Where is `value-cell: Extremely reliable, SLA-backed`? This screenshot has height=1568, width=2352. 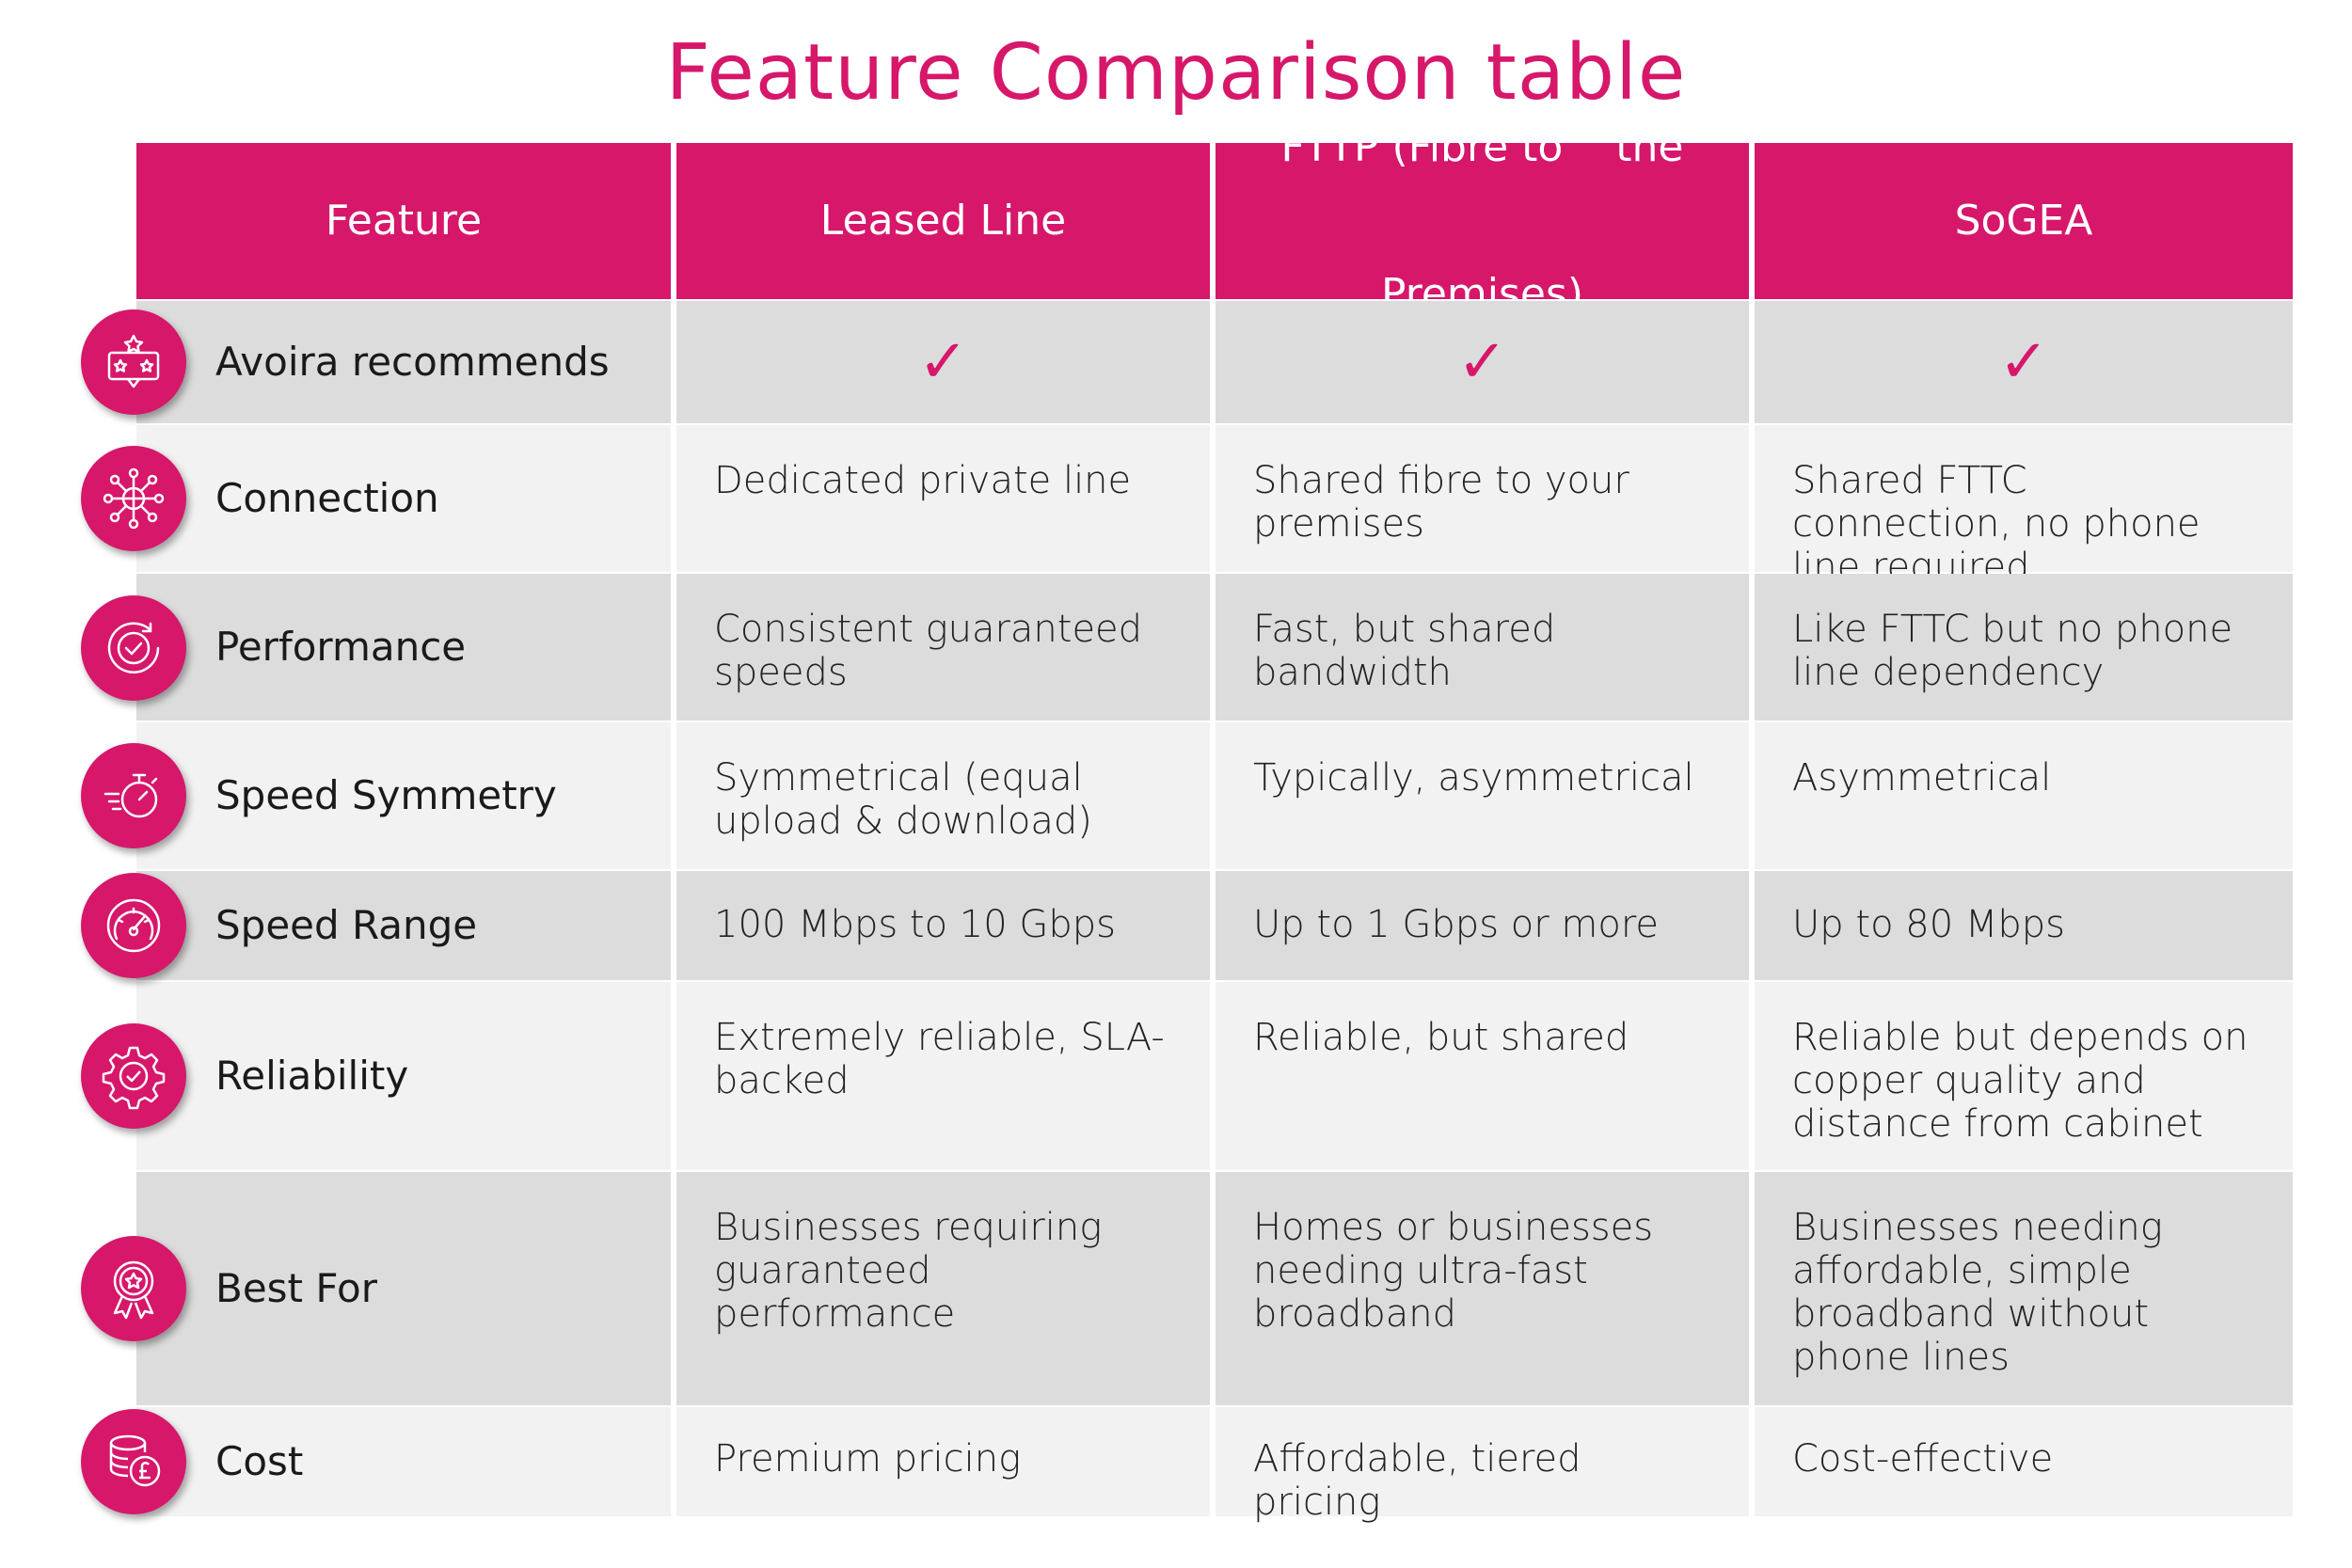 value-cell: Extremely reliable, SLA-backed is located at coordinates (943, 1076).